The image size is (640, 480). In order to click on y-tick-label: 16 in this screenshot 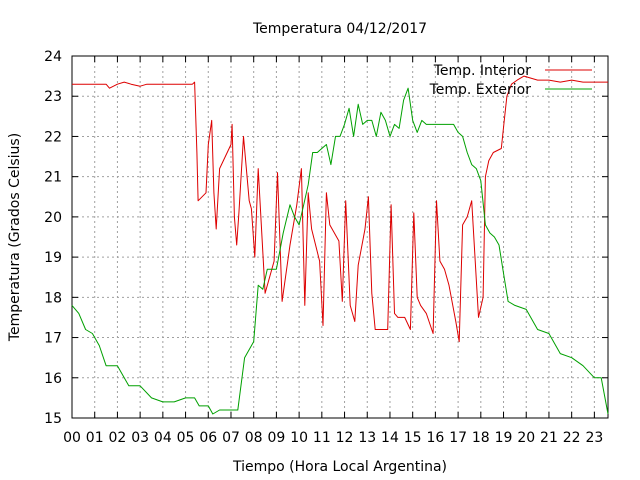, I will do `click(53, 379)`.